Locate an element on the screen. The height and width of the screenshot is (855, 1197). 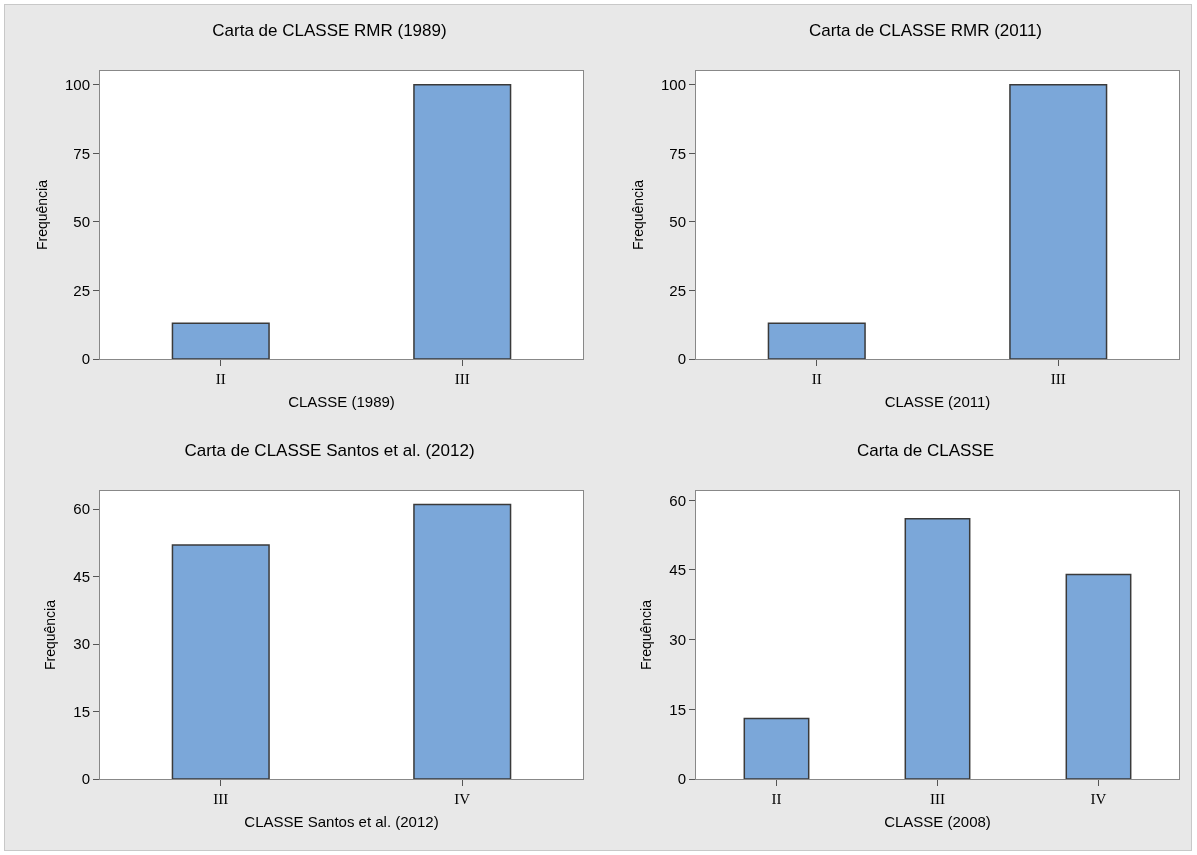
chart-title: Carta de CLASSE Santos et al. (2012) is located at coordinates (329, 450).